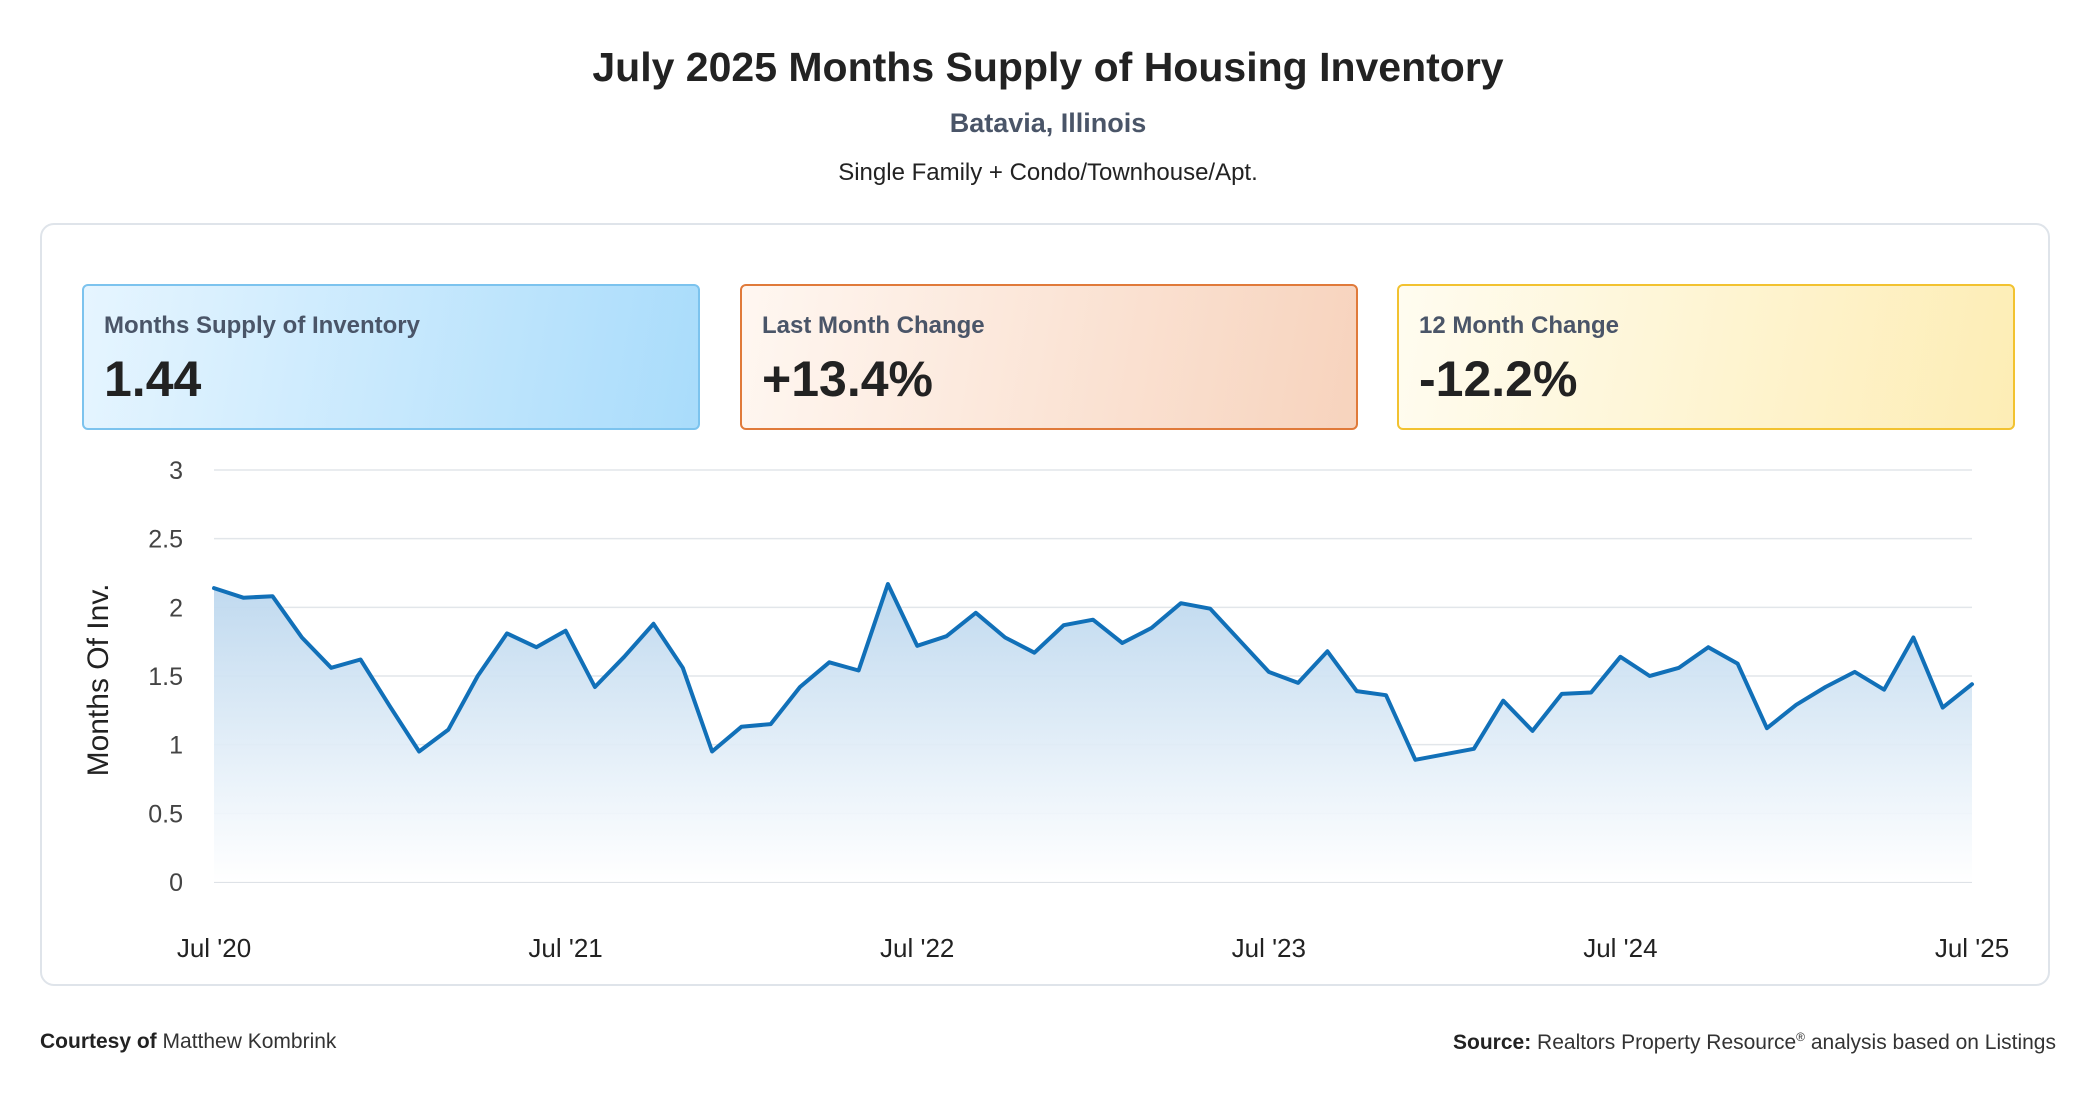  I want to click on registered-mark: ®, so click(1800, 1037).